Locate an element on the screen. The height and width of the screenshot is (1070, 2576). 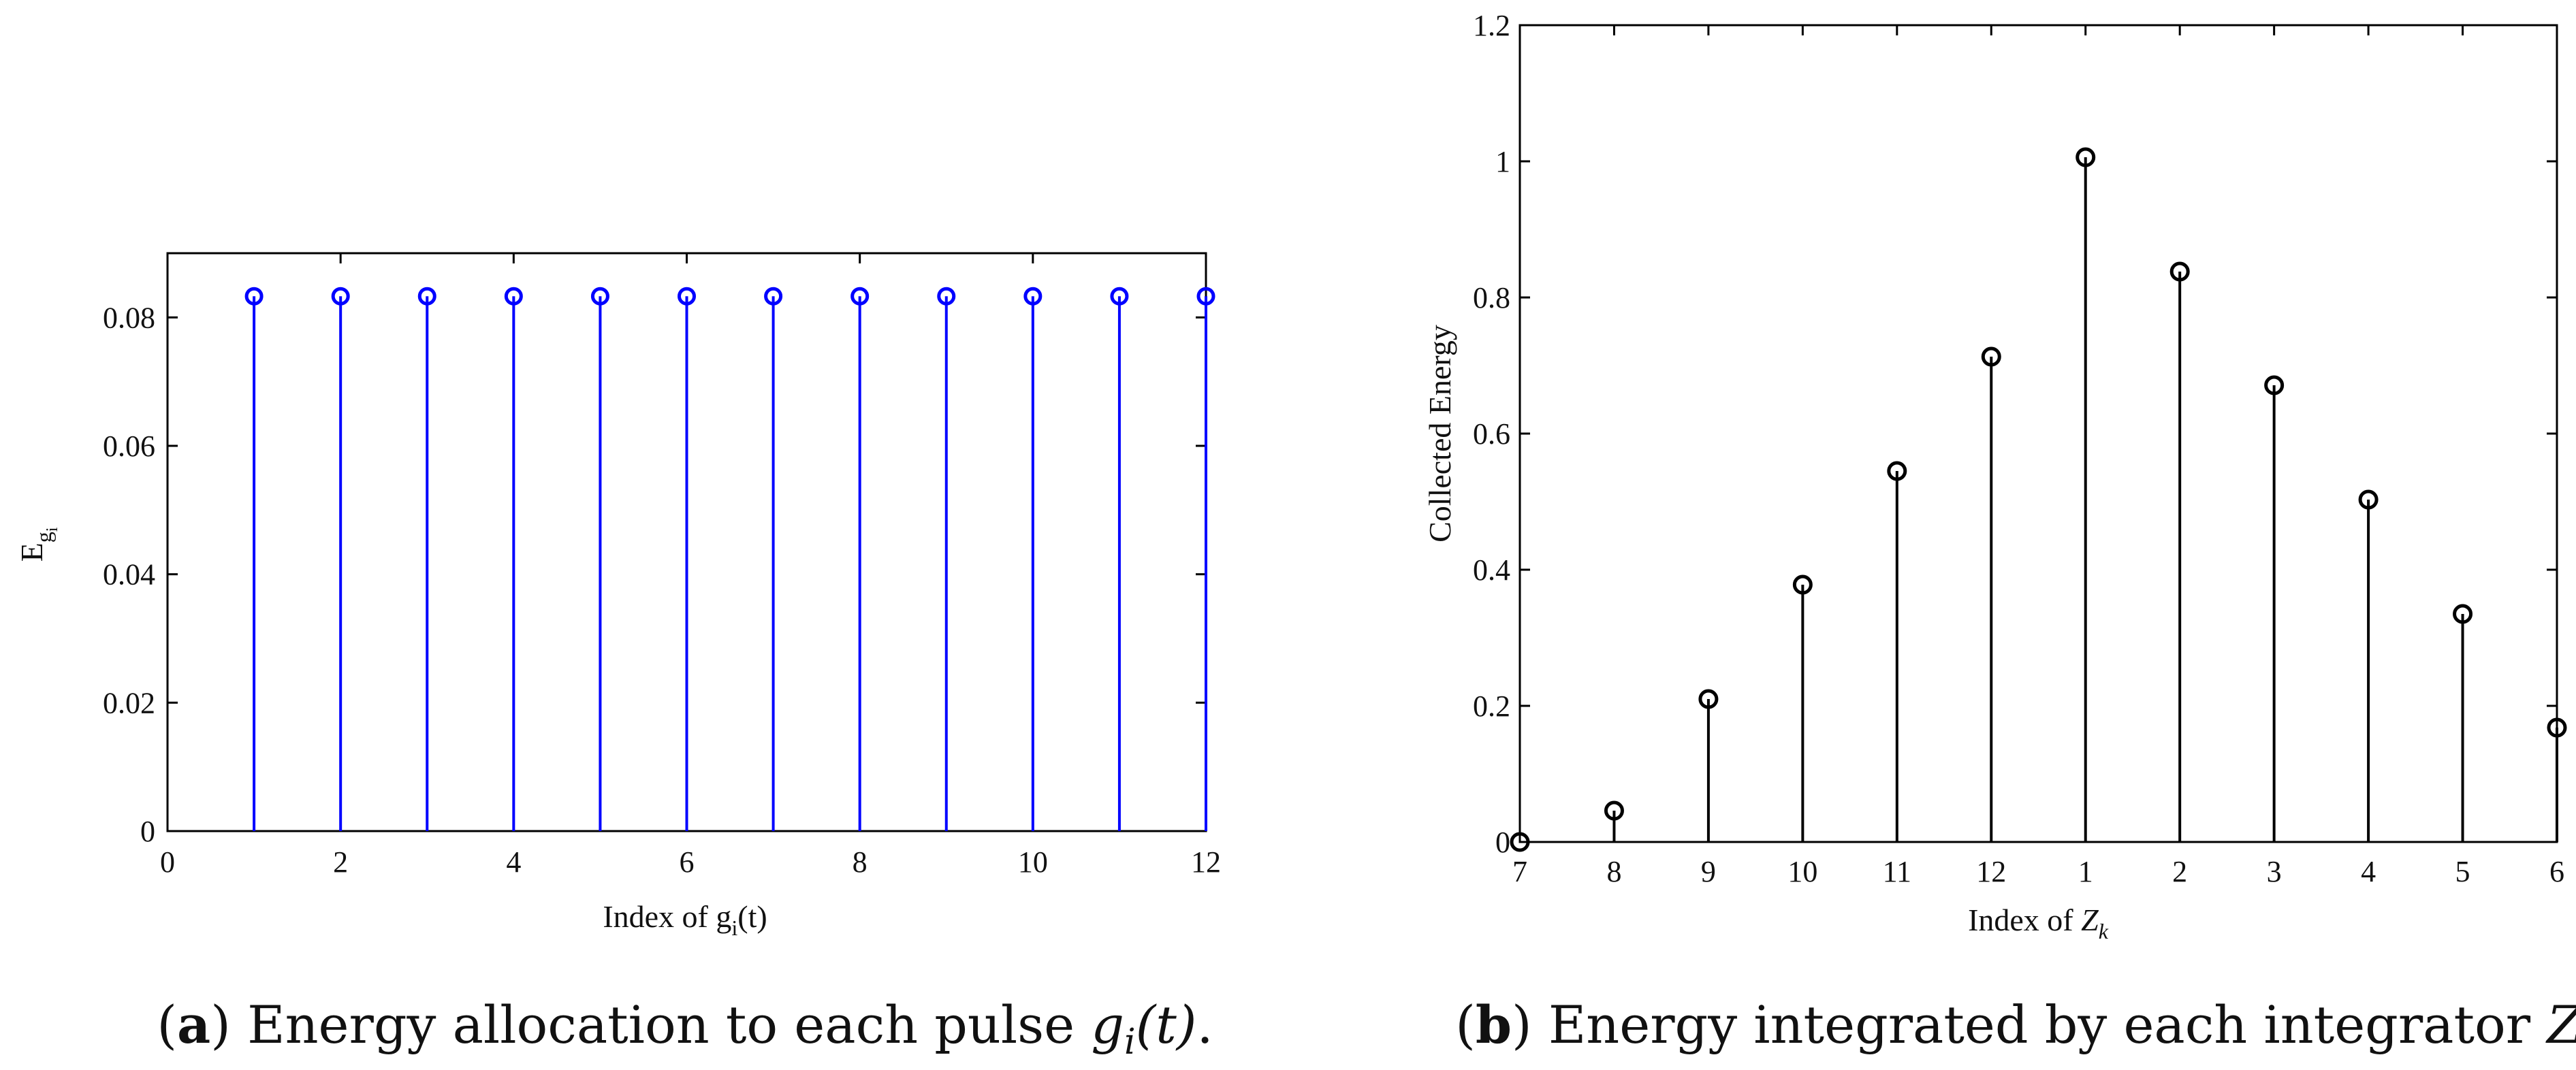
chart-a-x-tick-label: 0 is located at coordinates (167, 862).